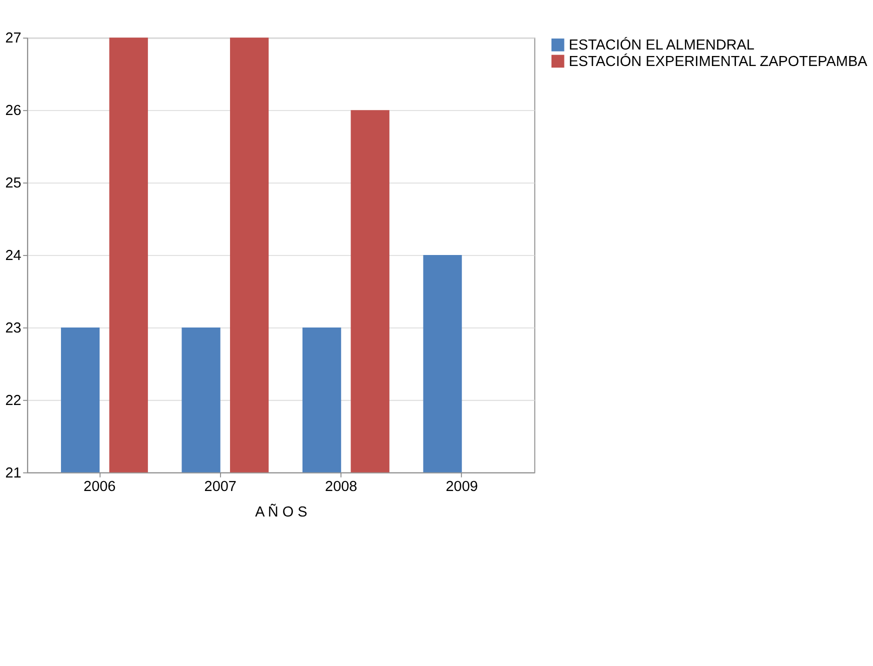  I want to click on y-tick-label: 26, so click(13, 111).